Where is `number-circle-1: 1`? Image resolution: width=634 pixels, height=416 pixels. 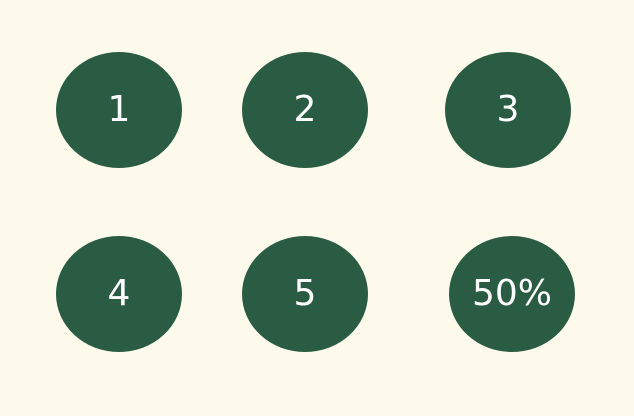
number-circle-1: 1 is located at coordinates (119, 110).